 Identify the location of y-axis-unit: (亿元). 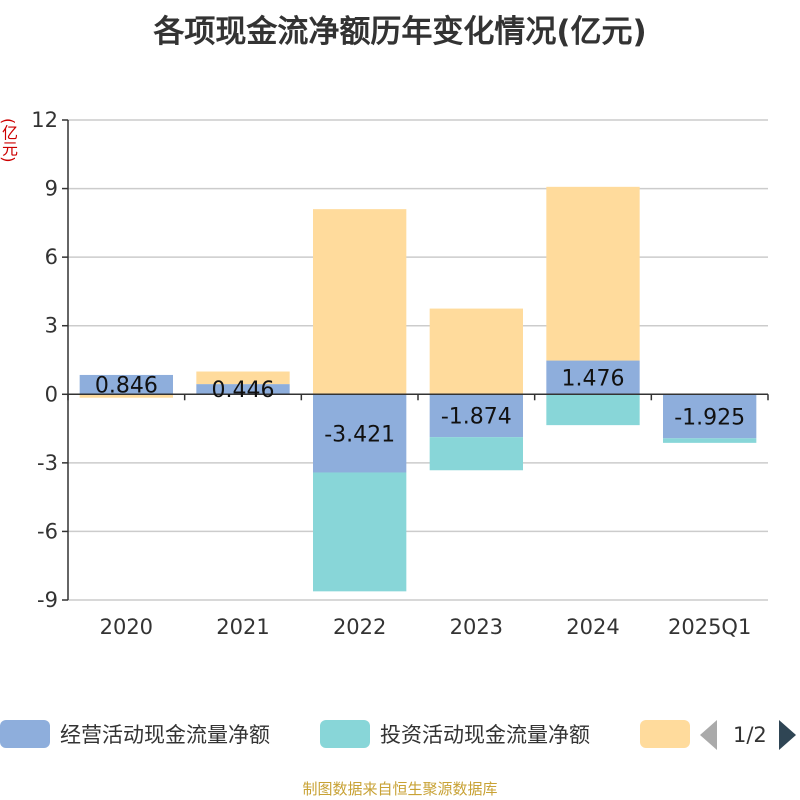
(9, 140).